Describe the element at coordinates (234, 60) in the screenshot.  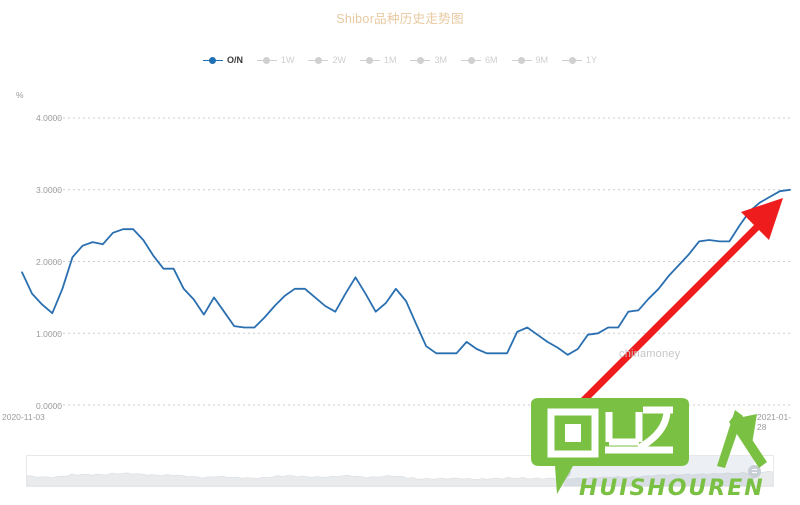
I see `legend-label: O/N` at that location.